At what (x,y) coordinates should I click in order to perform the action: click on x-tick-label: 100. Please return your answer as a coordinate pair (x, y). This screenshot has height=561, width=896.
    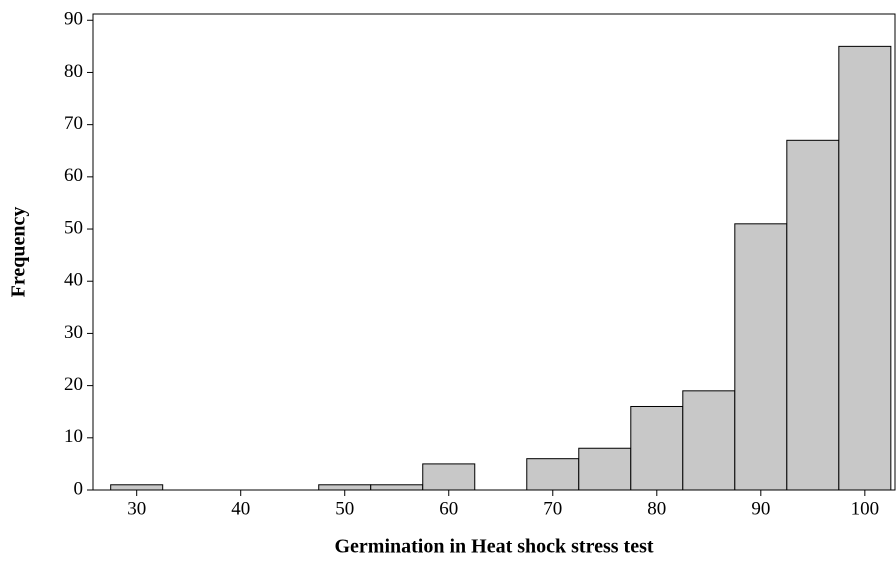
    Looking at the image, I should click on (865, 508).